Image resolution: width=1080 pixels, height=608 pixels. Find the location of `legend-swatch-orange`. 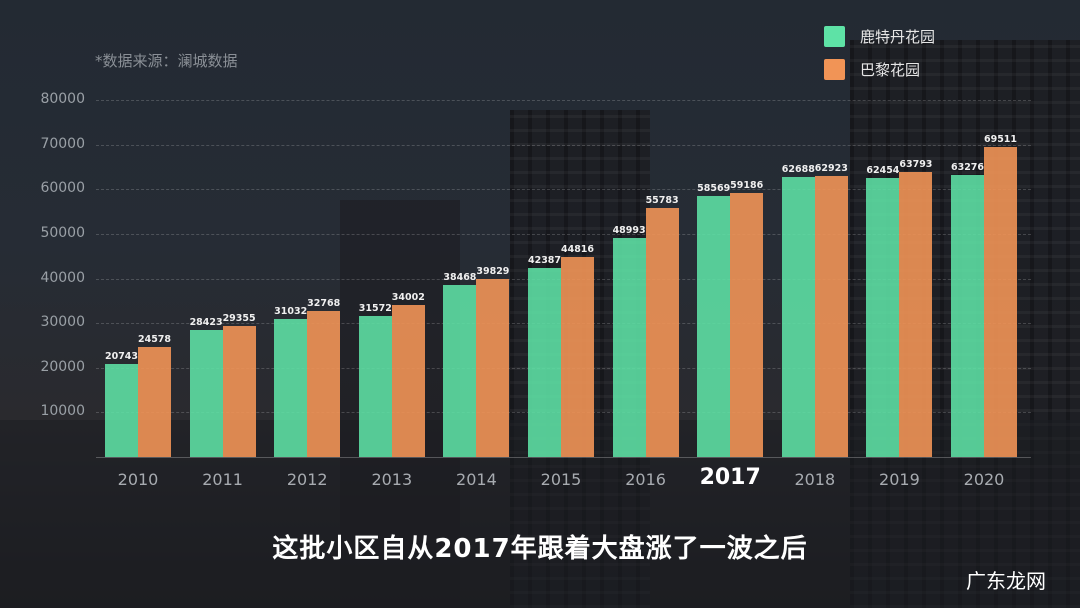

legend-swatch-orange is located at coordinates (834, 69).